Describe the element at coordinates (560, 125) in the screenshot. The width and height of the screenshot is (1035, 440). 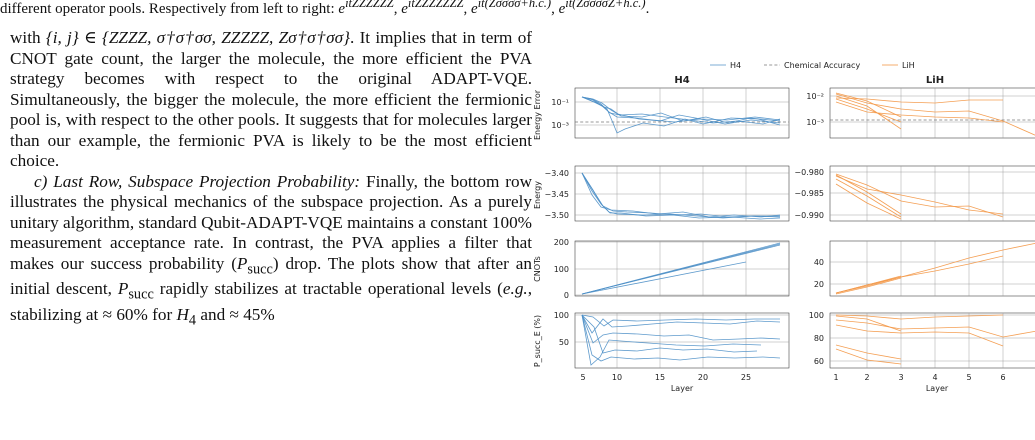
I see `energy-error-h4-tick: 10⁻³` at that location.